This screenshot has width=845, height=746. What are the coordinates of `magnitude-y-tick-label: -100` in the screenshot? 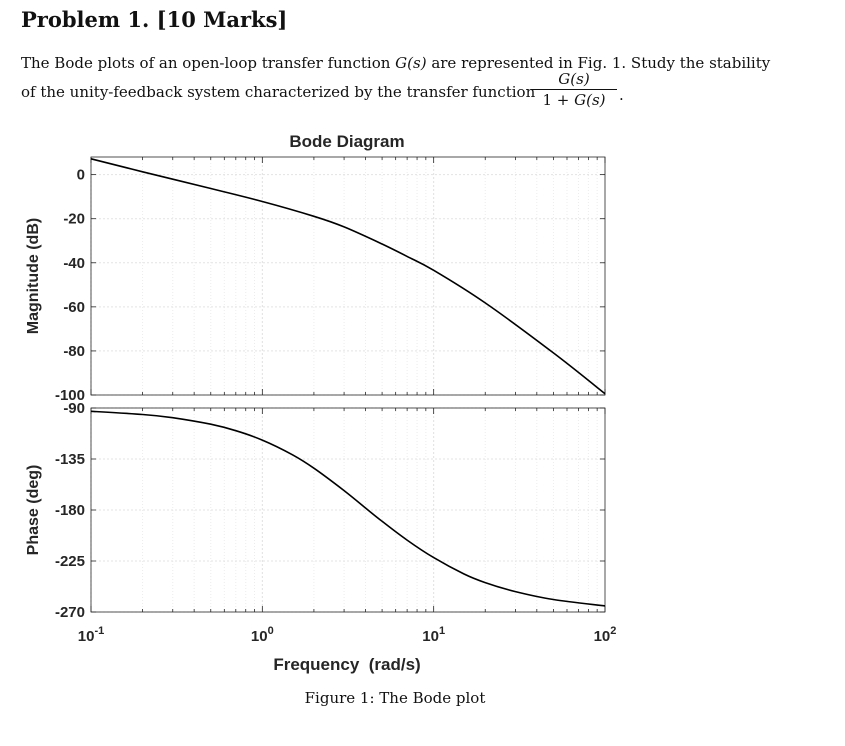 It's located at (70, 395).